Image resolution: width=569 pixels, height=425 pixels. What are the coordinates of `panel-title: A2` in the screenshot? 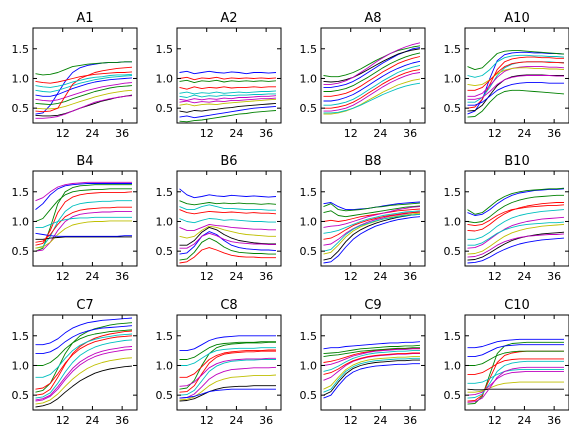 It's located at (228, 18).